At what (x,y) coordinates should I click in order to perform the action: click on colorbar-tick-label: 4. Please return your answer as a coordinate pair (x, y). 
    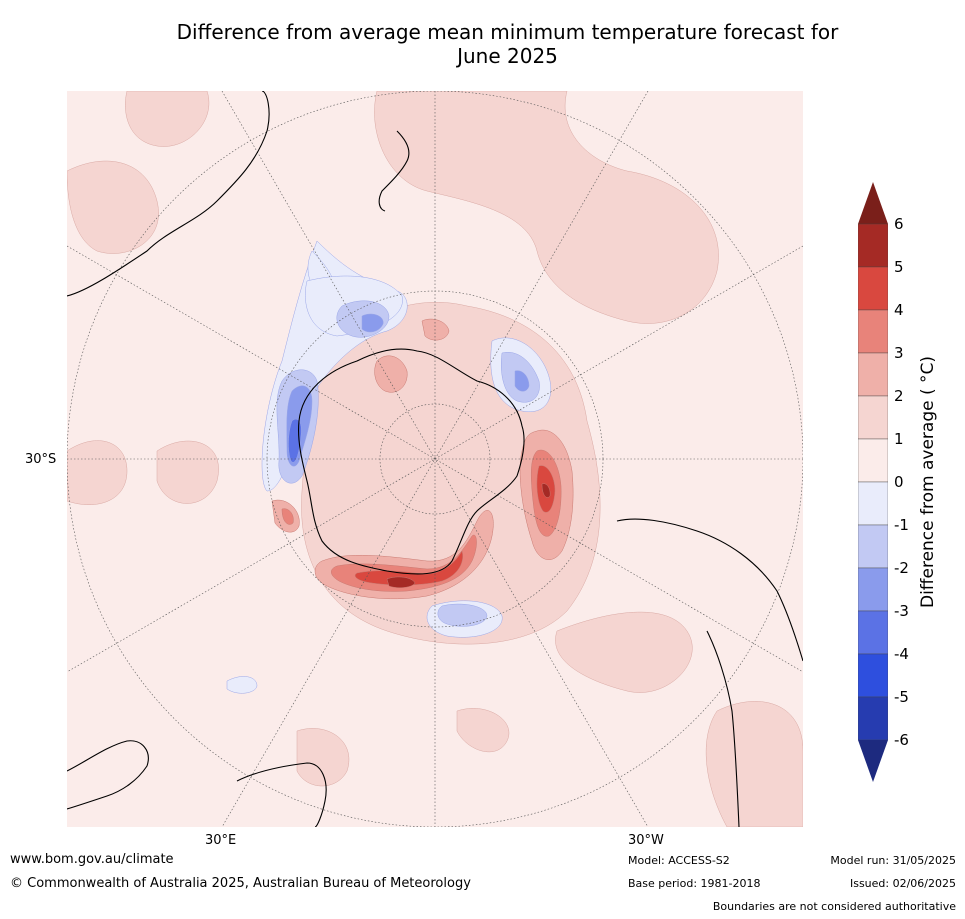
    Looking at the image, I should click on (899, 310).